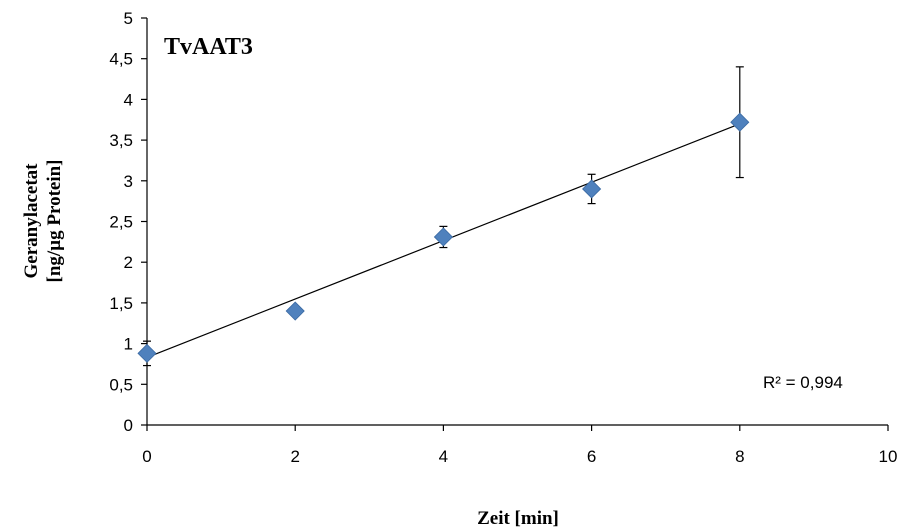 This screenshot has height=532, width=906. Describe the element at coordinates (121, 140) in the screenshot. I see `y-tick-label: 3,5` at that location.